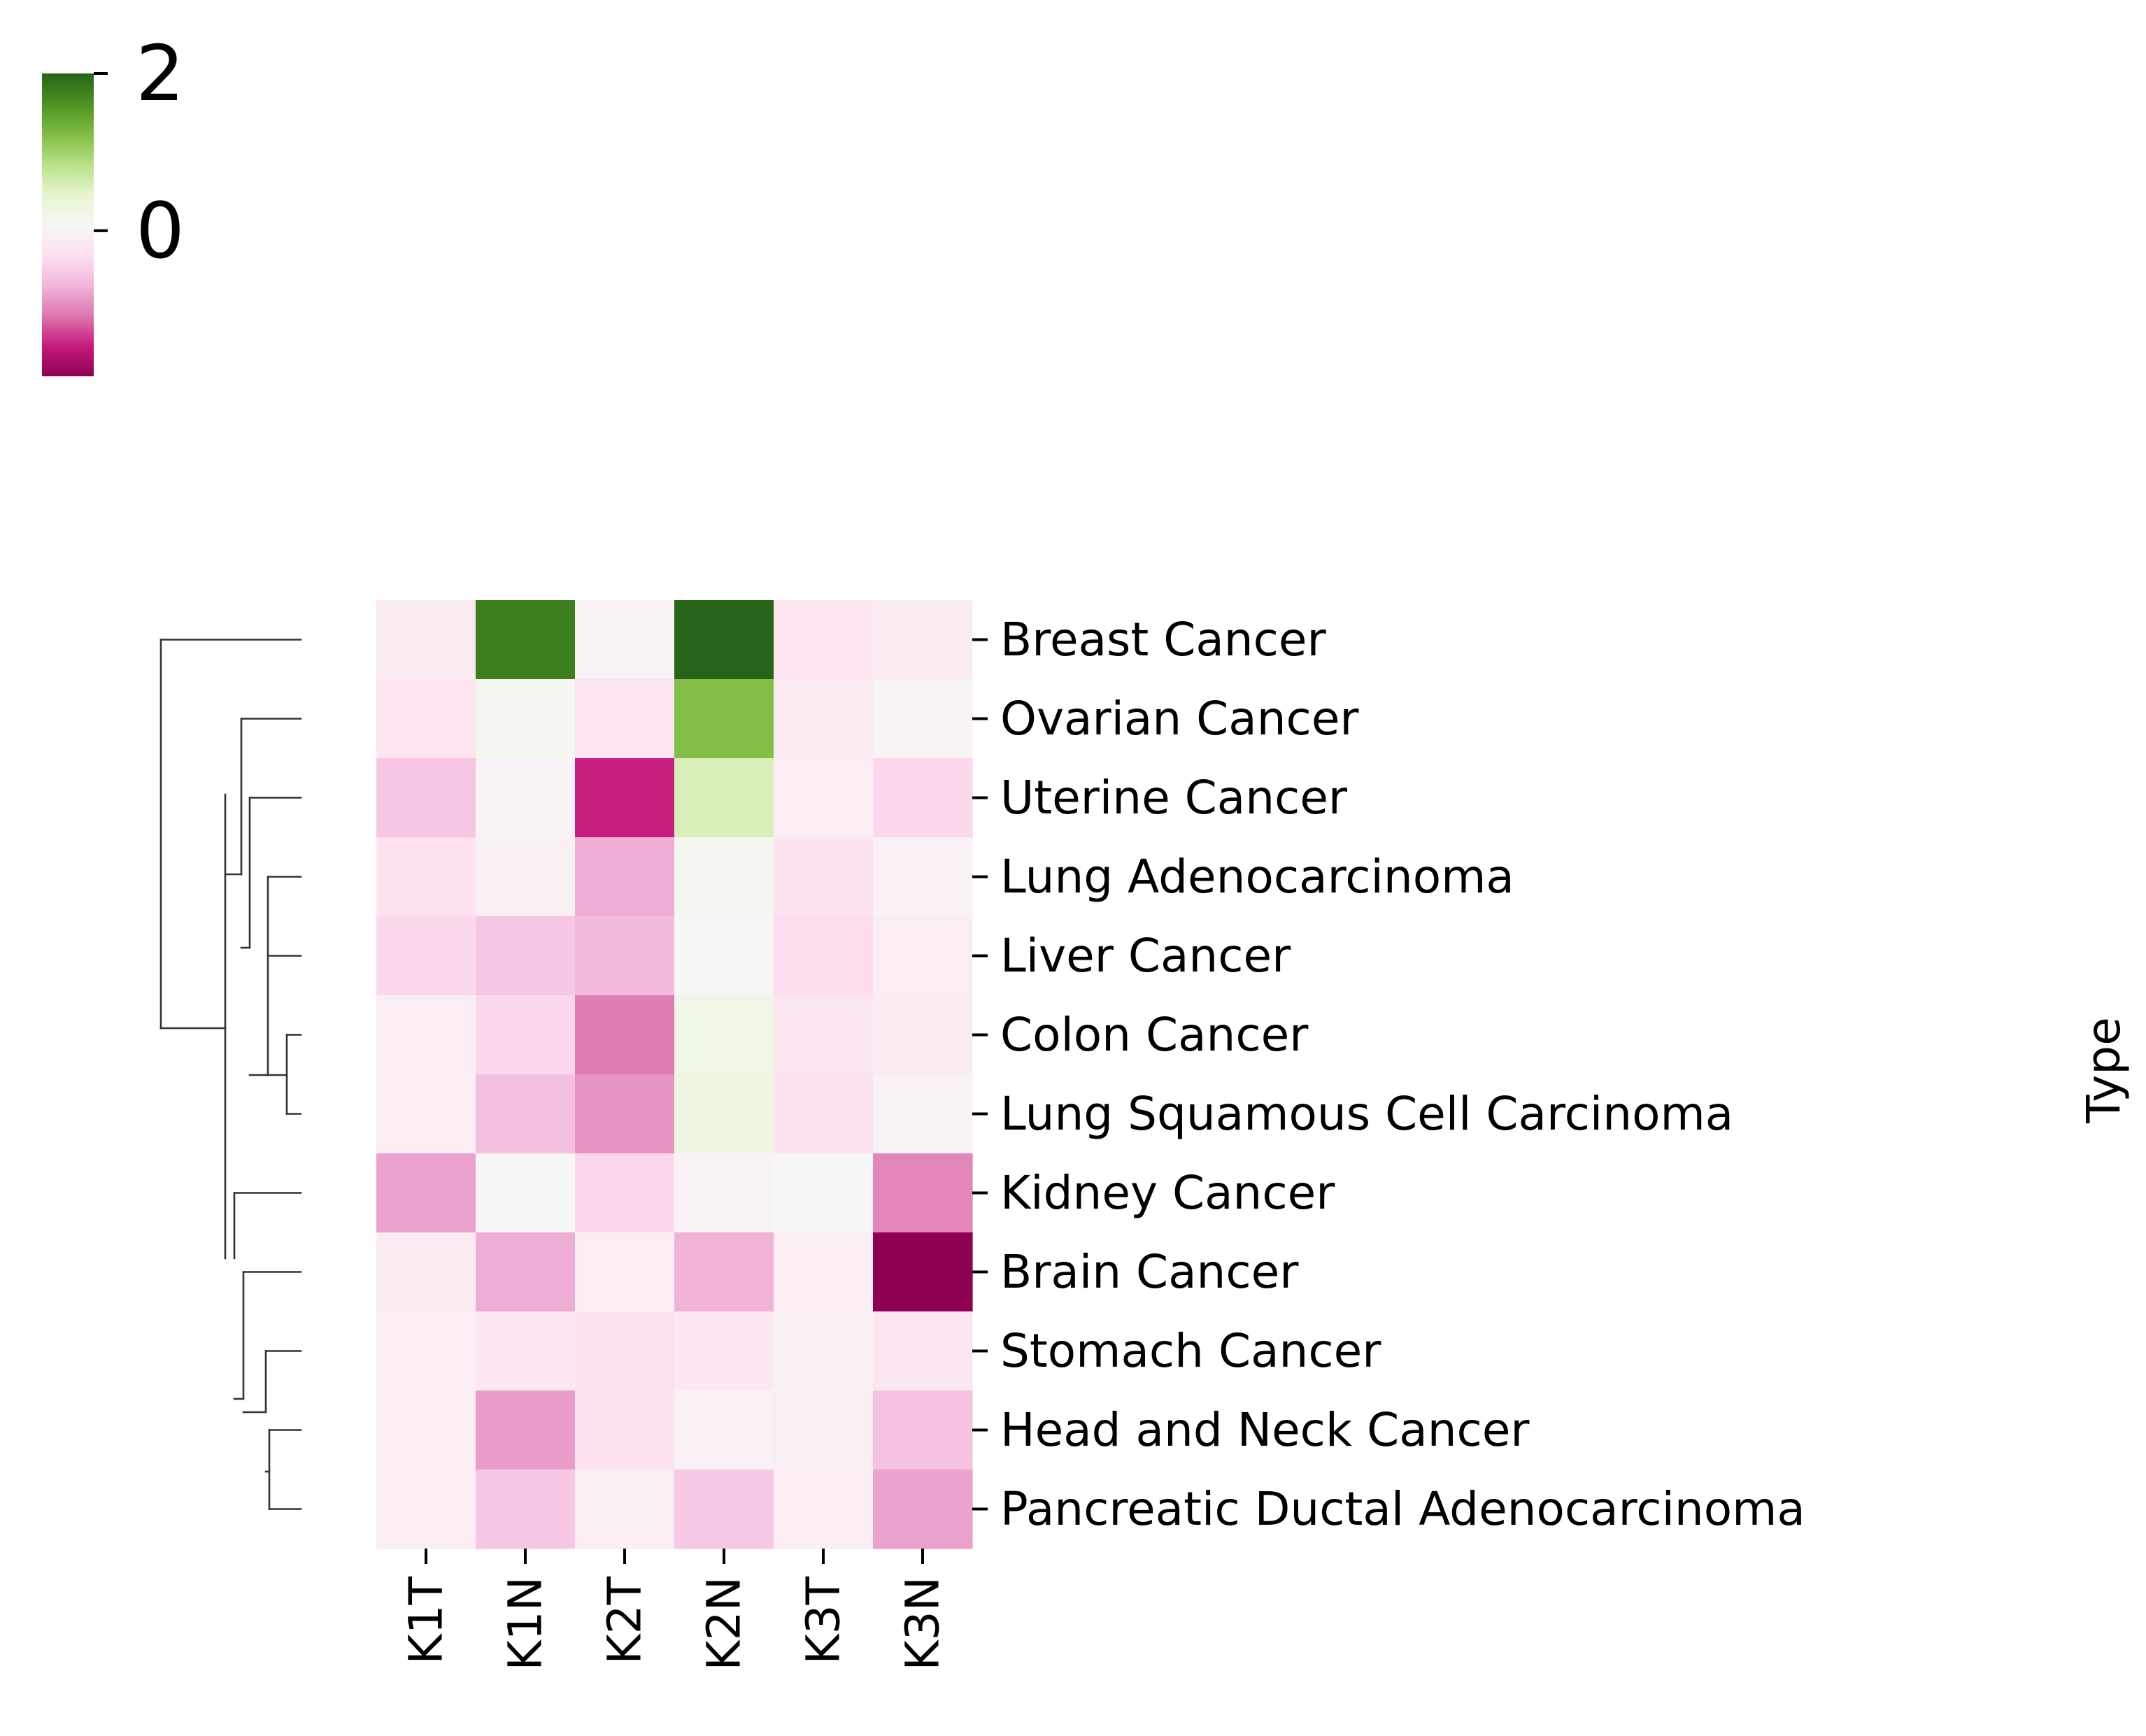  I want to click on column-tick-label: K1N, so click(526, 1624).